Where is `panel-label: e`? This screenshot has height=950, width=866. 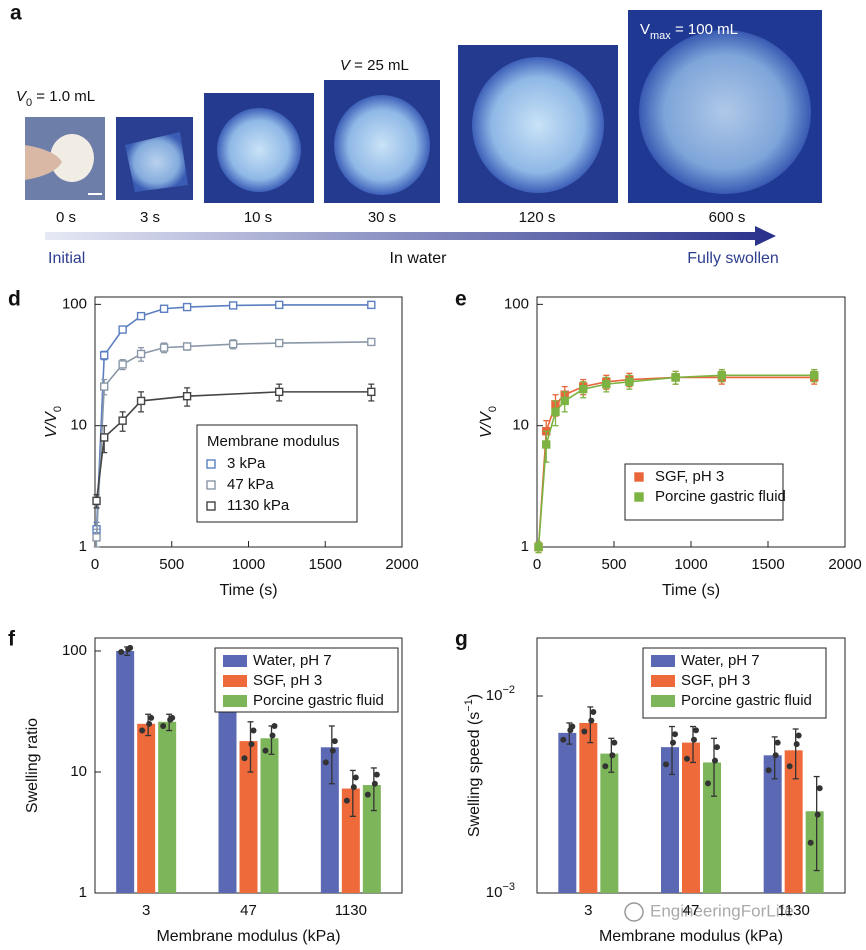
panel-label: e is located at coordinates (461, 299).